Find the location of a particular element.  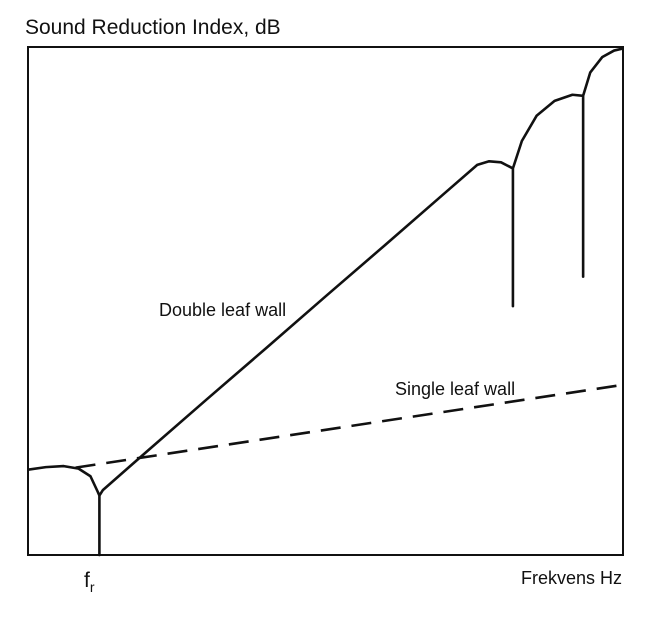

resonance-frequency-symbol: fr is located at coordinates (89, 582).